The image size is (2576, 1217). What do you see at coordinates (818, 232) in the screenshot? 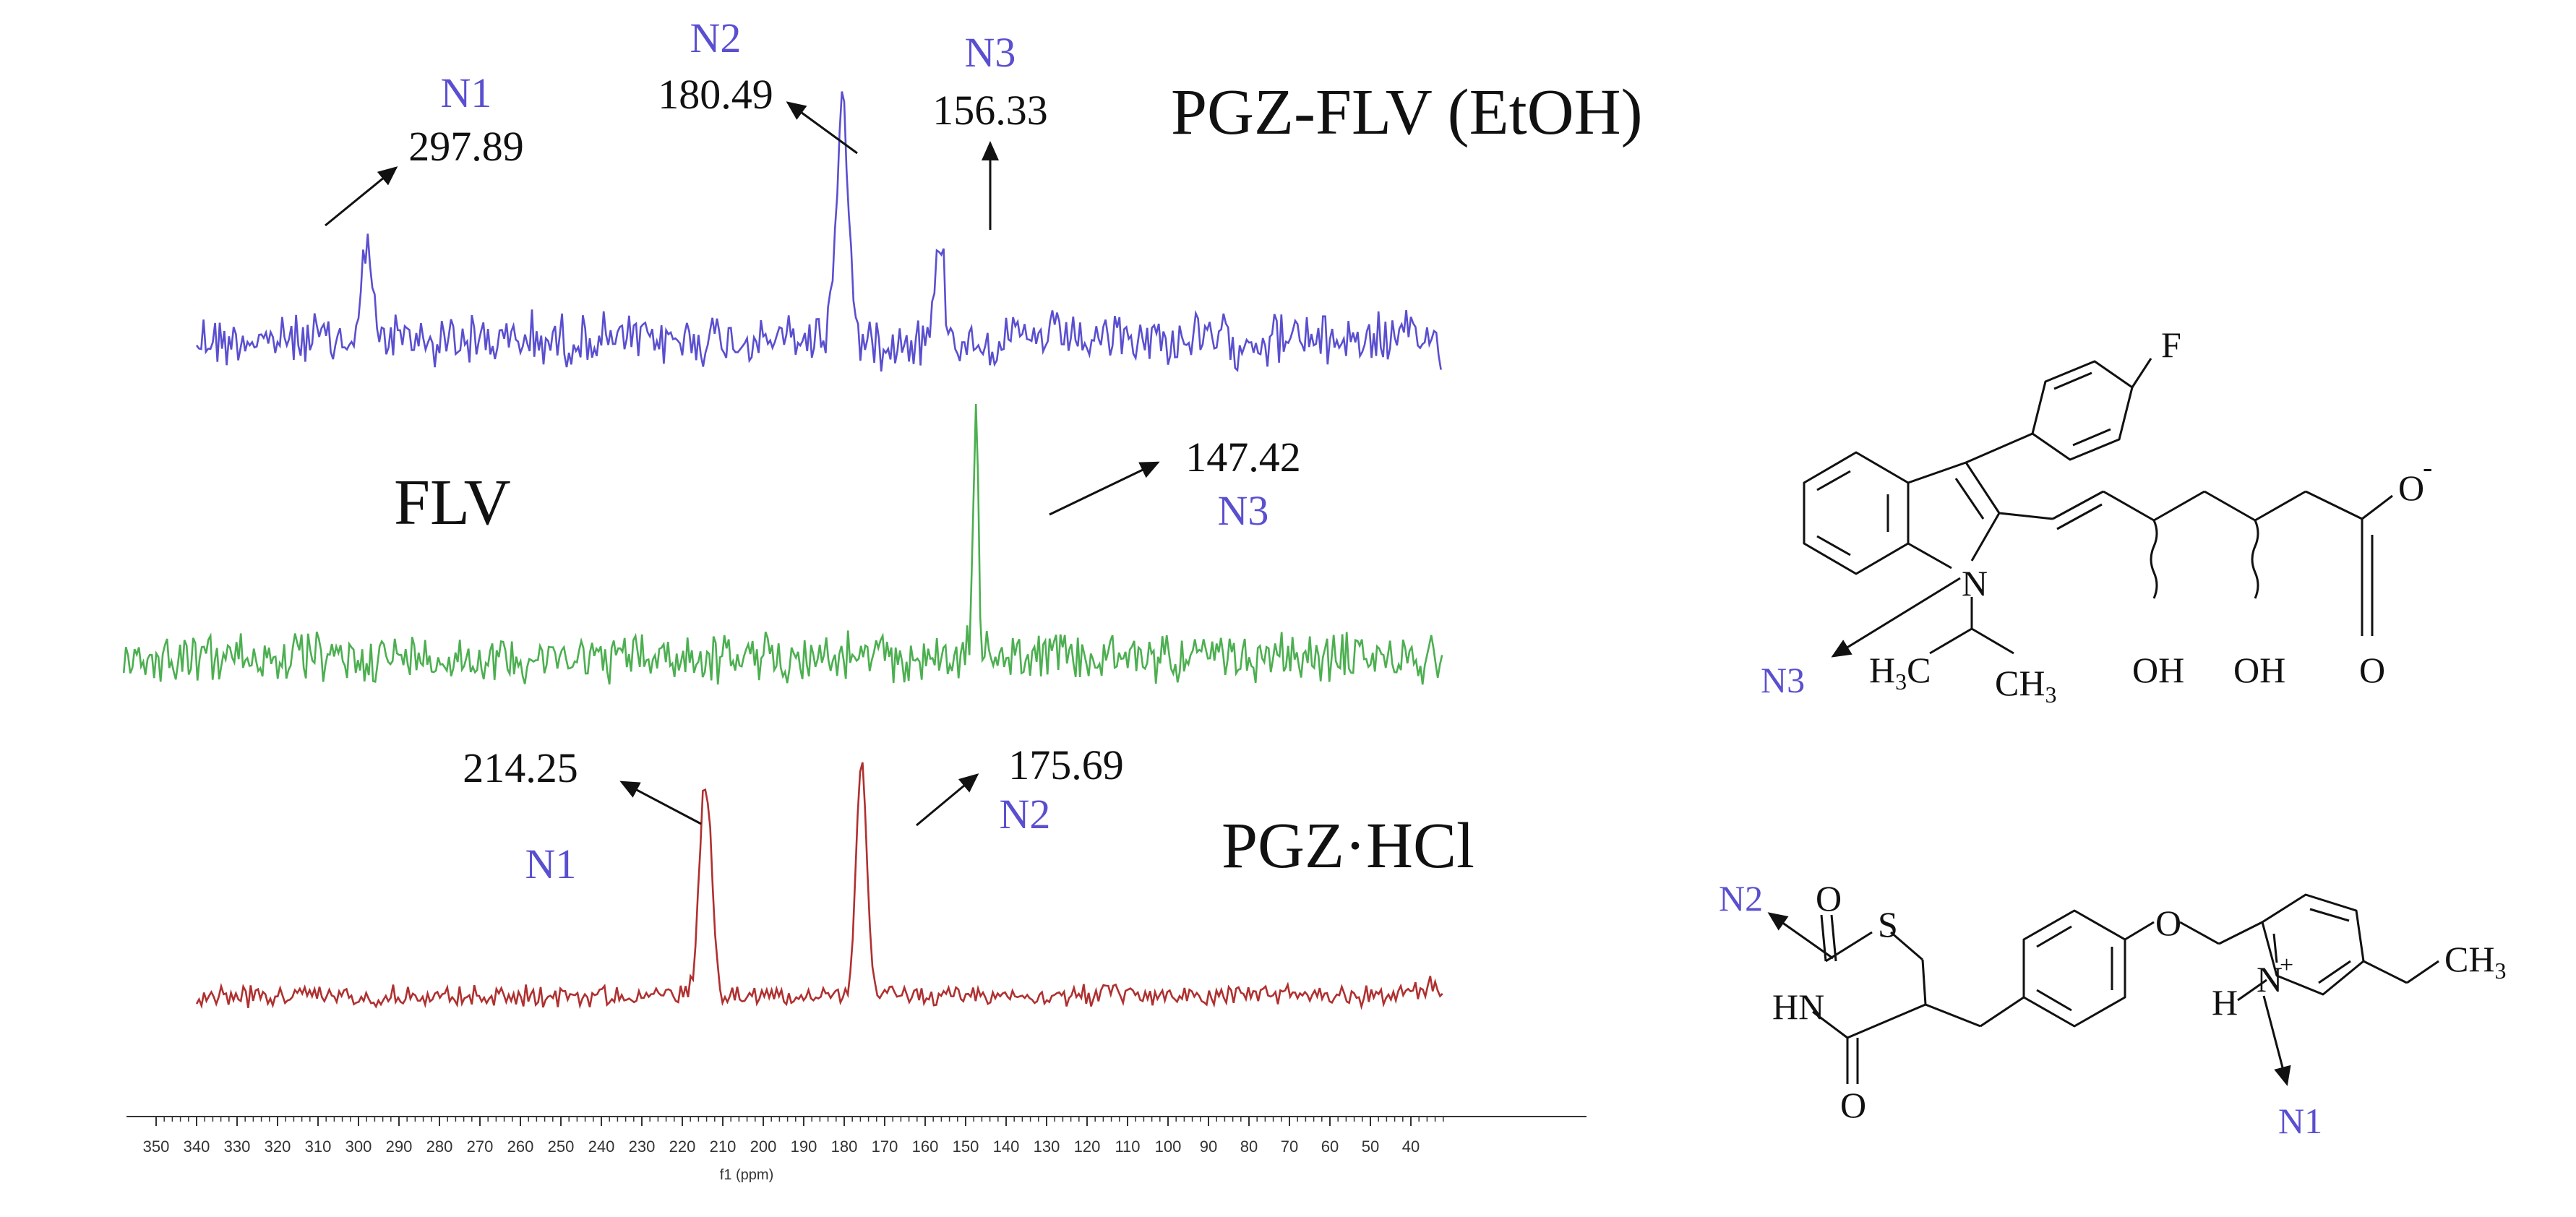
I see `series-trace-pgz-flv` at bounding box center [818, 232].